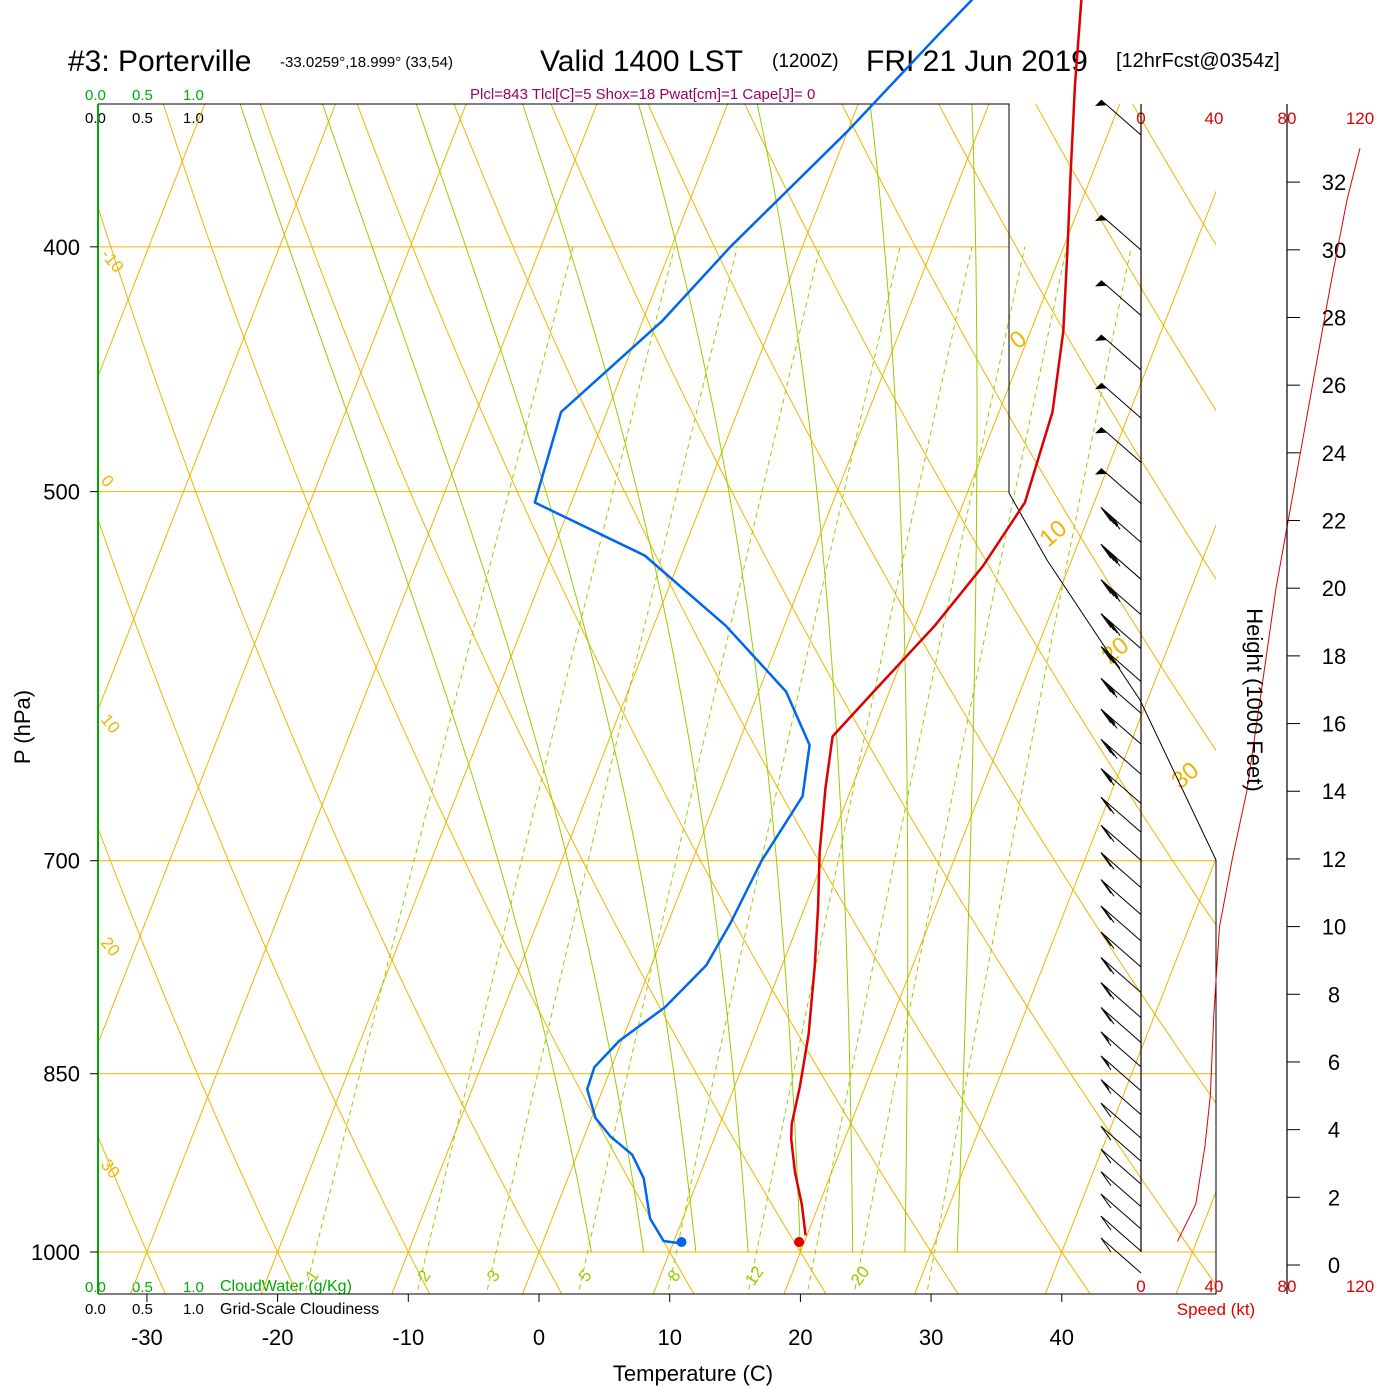 The image size is (1400, 1400). What do you see at coordinates (95, 118) in the screenshot?
I see `cloudiness-scale-top-0: 0.0` at bounding box center [95, 118].